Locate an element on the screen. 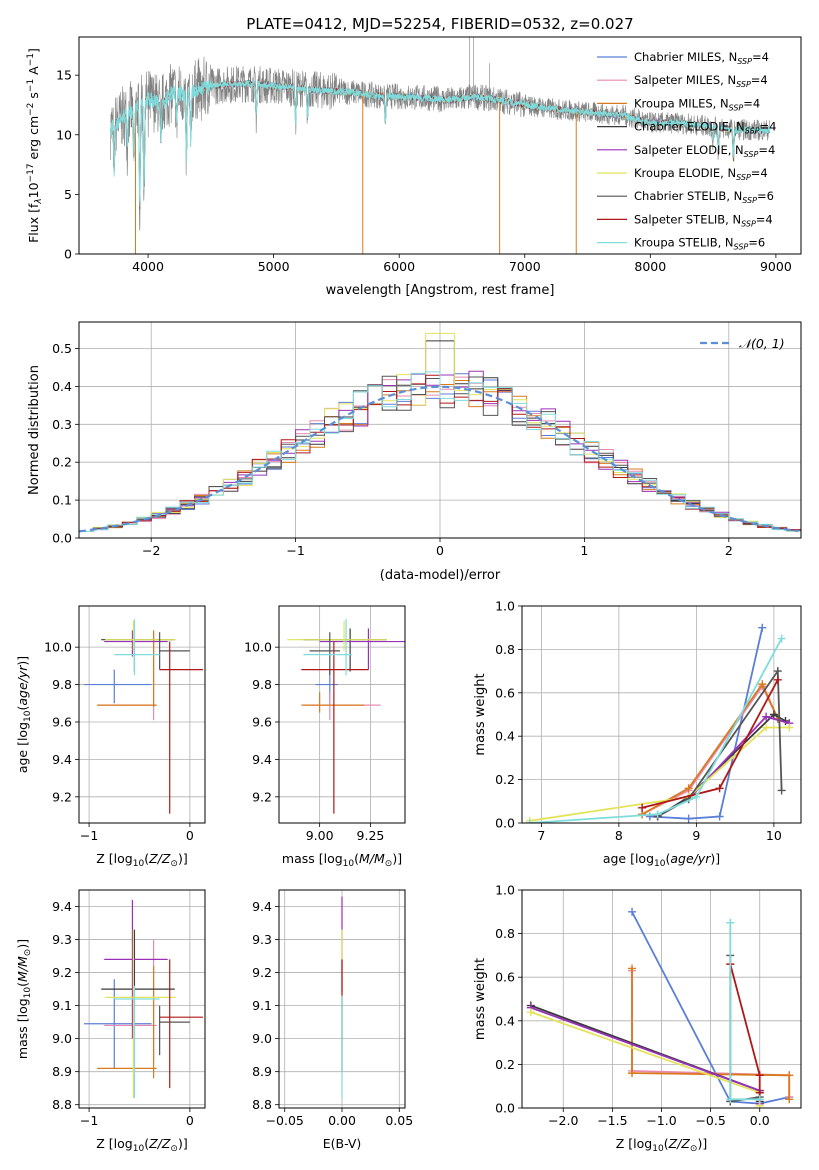  label-part: mass [log is located at coordinates (22, 1028).